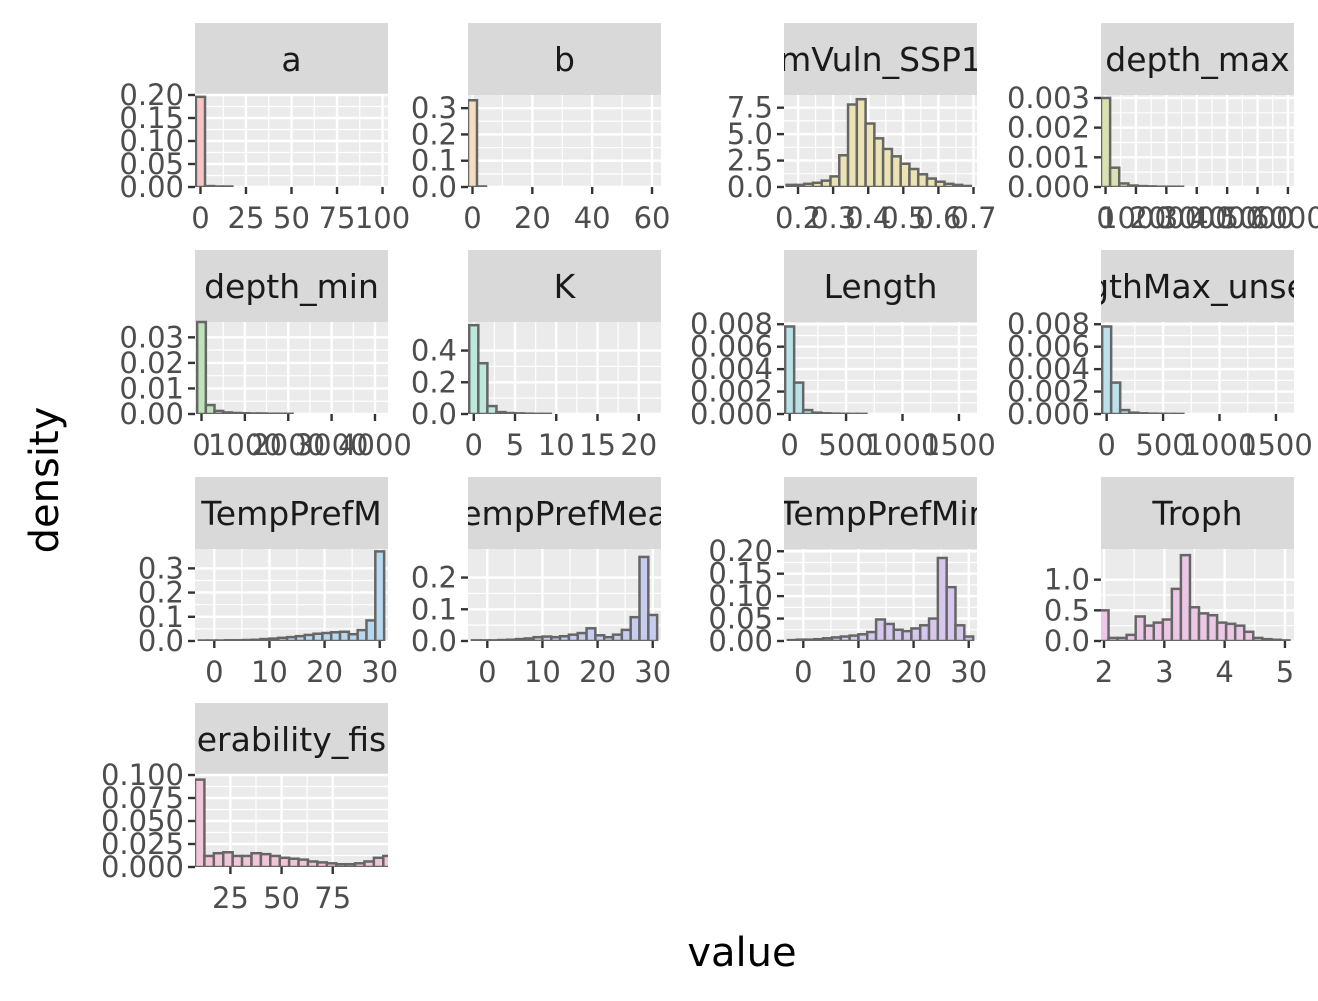 This screenshot has height=1001, width=1318. Describe the element at coordinates (142, 844) in the screenshot. I see `y-tick-label: 0.025` at that location.